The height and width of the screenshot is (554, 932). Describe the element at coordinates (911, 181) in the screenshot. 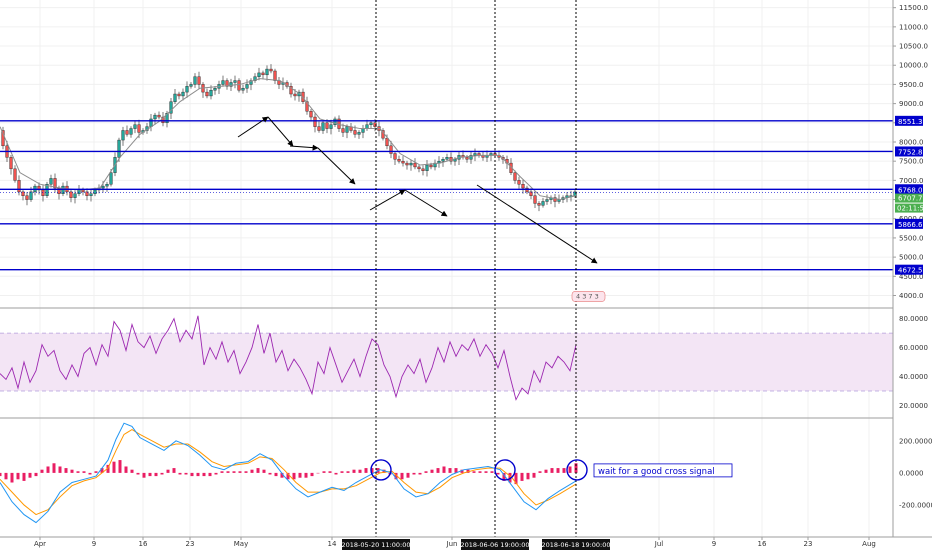

I see `price-tick-label: 7000.0` at that location.